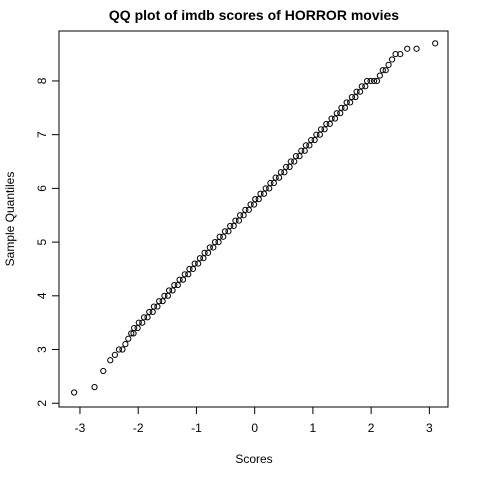  What do you see at coordinates (42, 403) in the screenshot?
I see `y-tick-label: 2` at bounding box center [42, 403].